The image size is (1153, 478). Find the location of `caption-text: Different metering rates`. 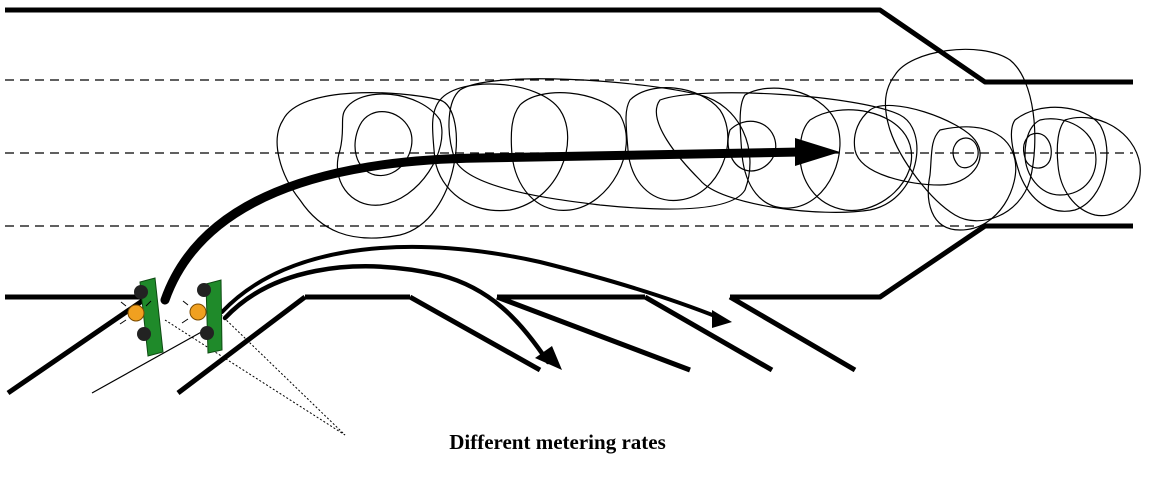

caption-text: Different metering rates is located at coordinates (557, 442).